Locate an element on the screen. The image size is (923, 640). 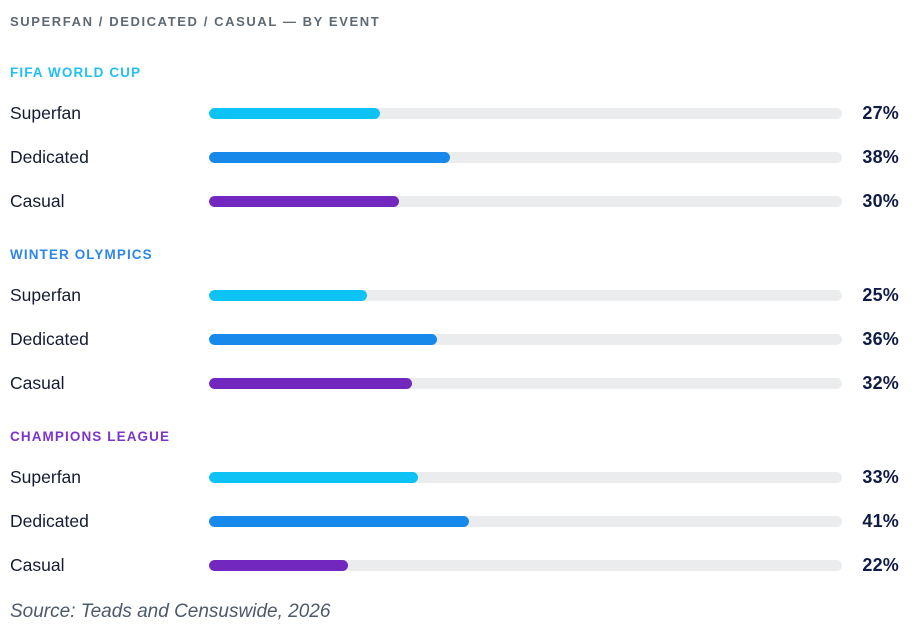
bar-value: 25% is located at coordinates (880, 294).